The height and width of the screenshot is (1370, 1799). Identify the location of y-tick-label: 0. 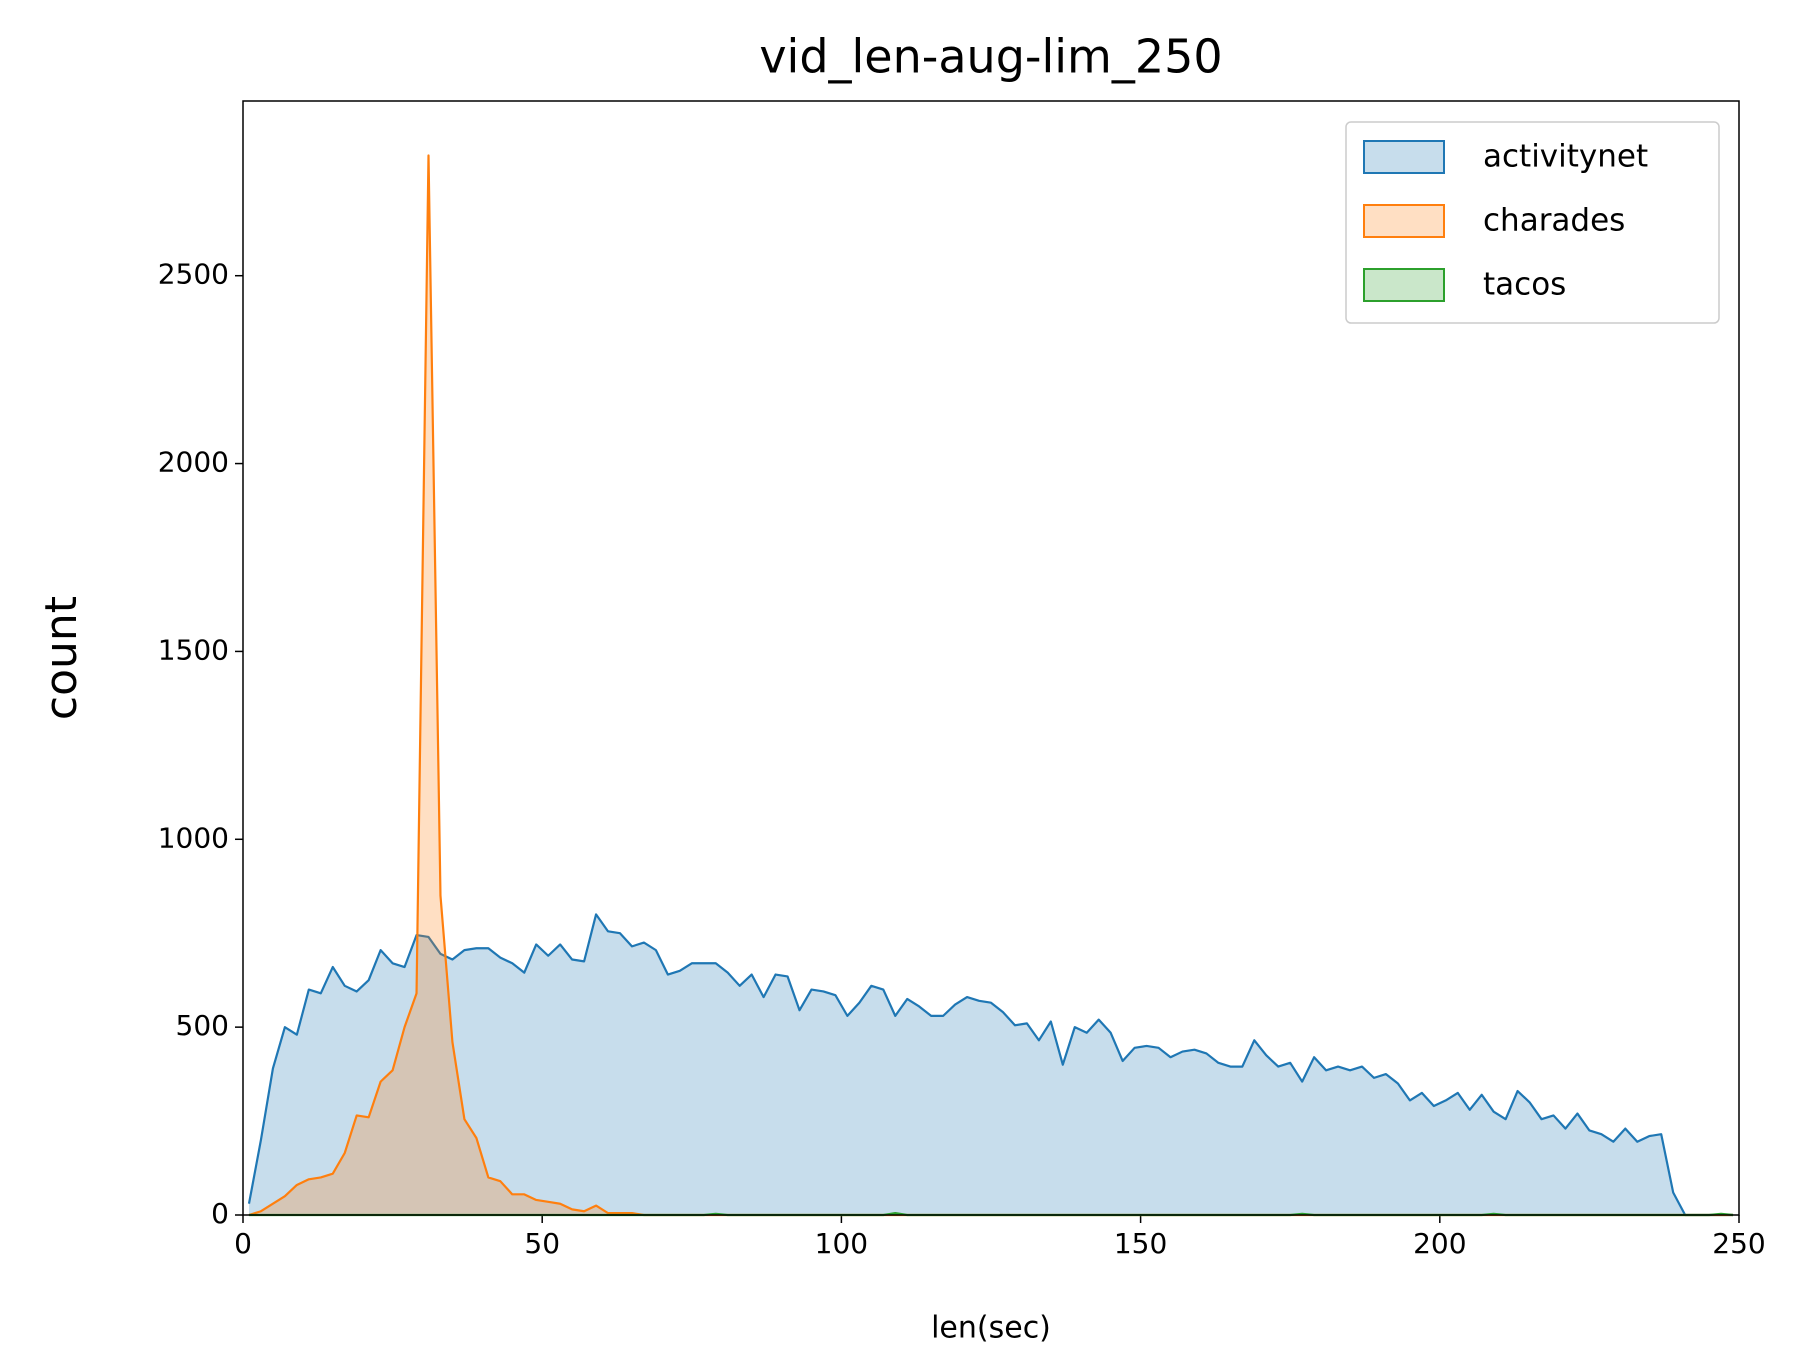
(220, 1213).